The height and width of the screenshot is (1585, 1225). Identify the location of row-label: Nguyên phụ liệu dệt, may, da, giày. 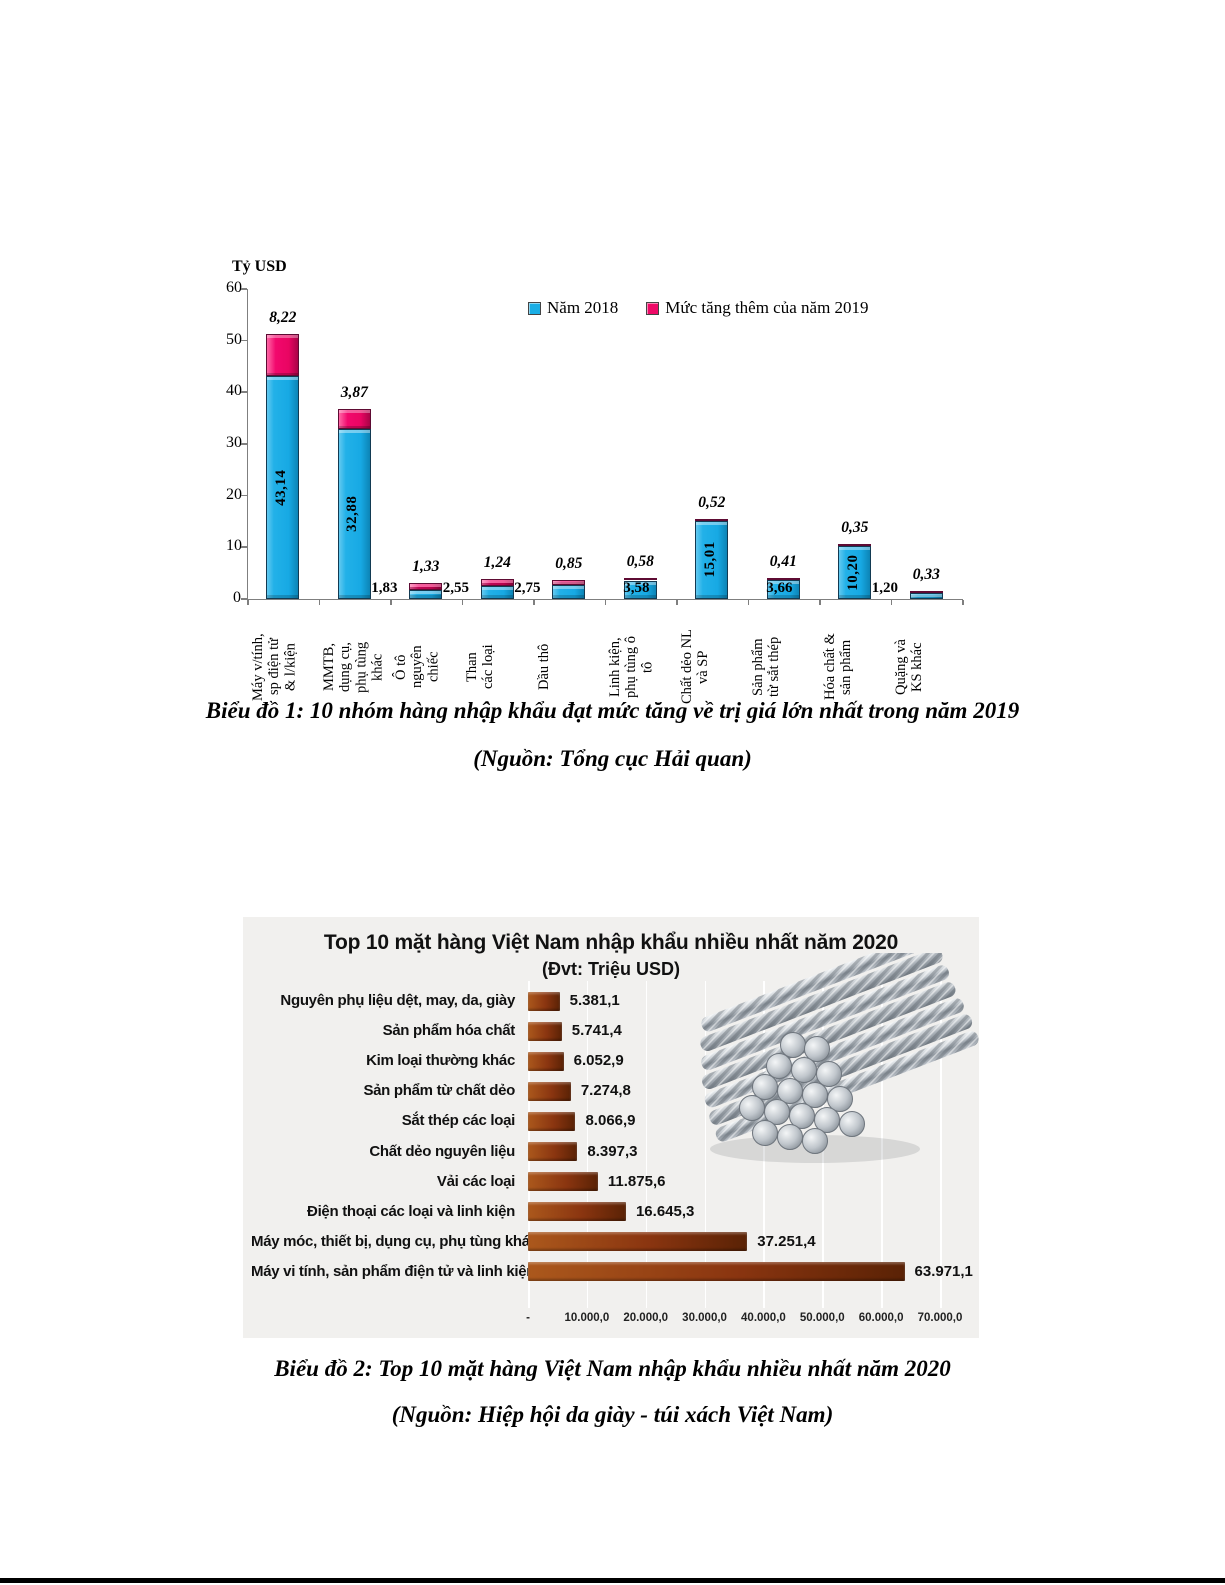
(397, 1000).